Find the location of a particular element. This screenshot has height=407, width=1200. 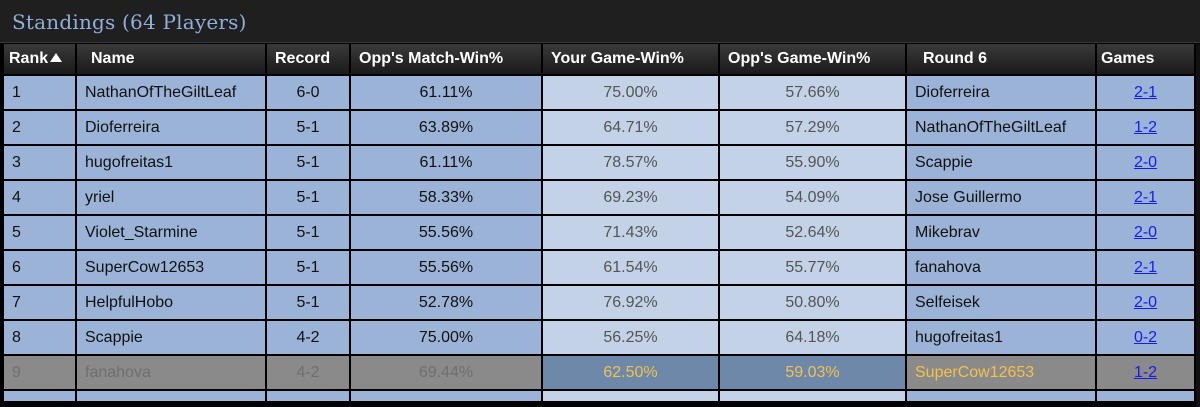

cell-name: Violet_Starmine is located at coordinates (172, 233).